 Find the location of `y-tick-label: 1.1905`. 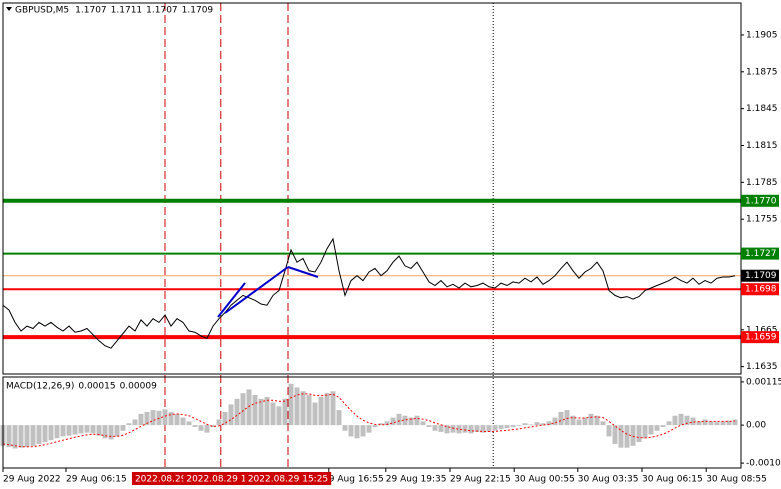

y-tick-label: 1.1905 is located at coordinates (762, 35).